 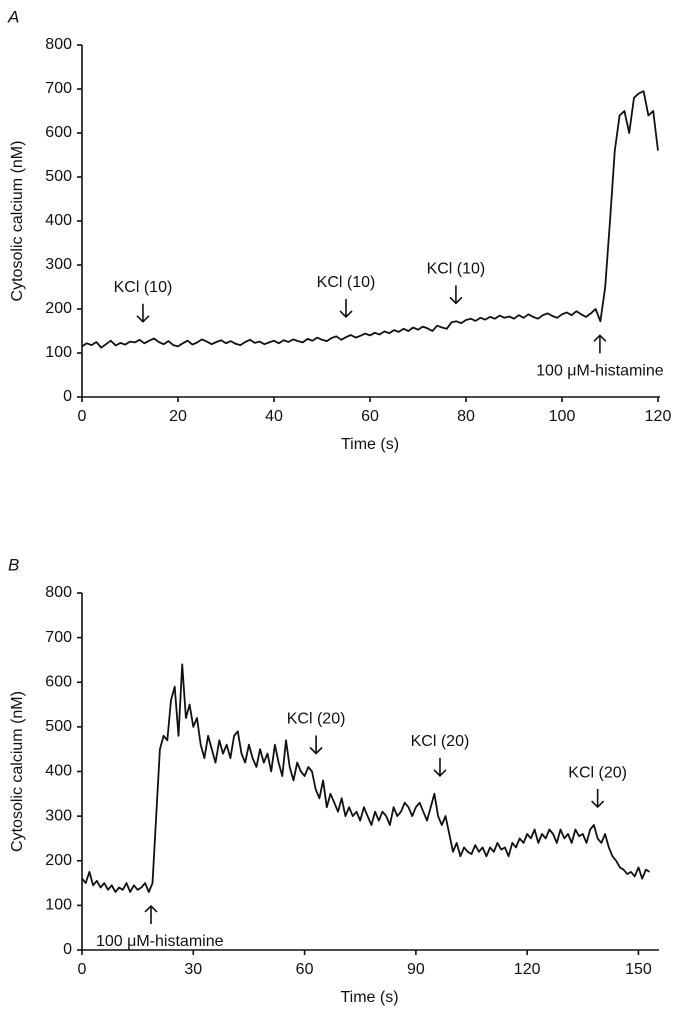 I want to click on panel-label: B, so click(x=13, y=564).